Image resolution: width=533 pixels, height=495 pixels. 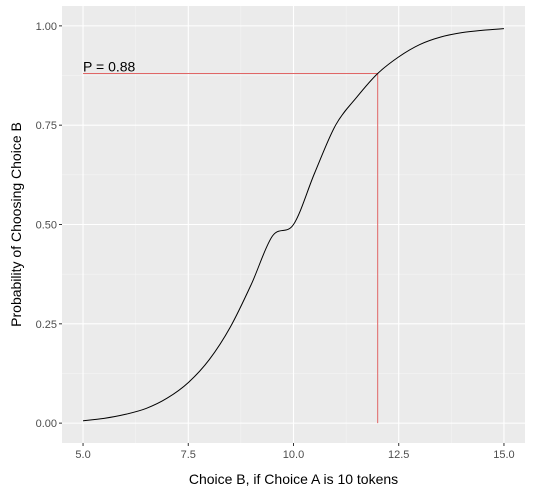 I want to click on x-tick-label: 12.5, so click(x=398, y=455).